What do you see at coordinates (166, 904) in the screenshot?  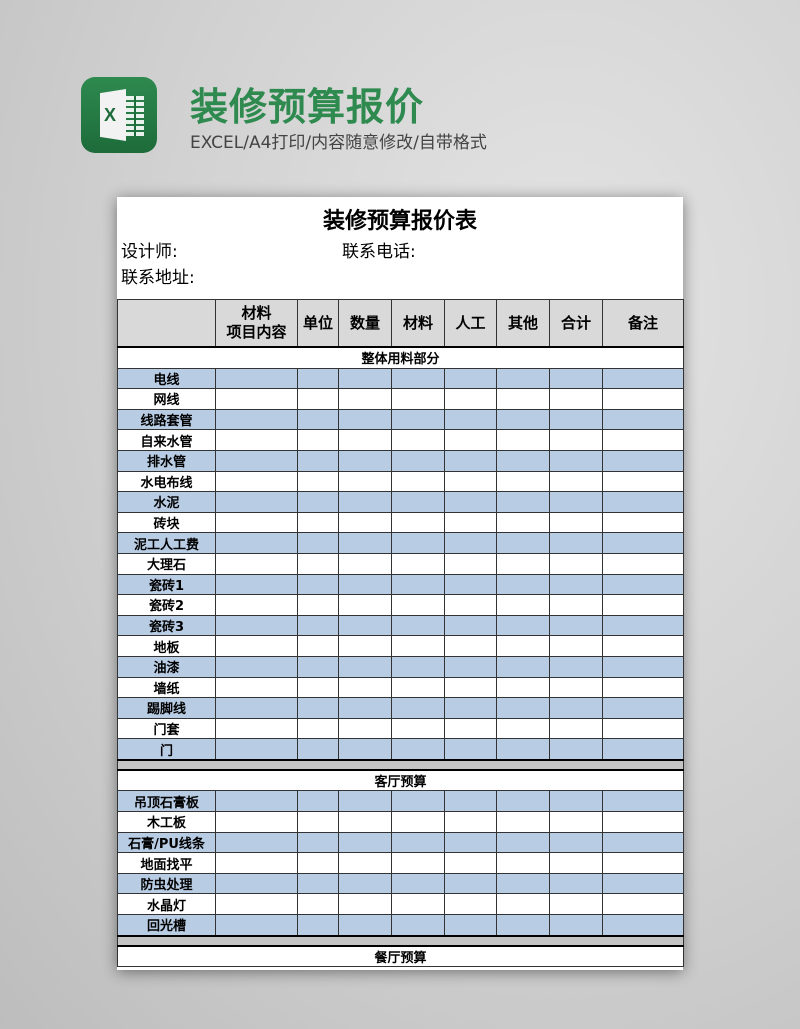 I see `item-name-cell: 水晶灯` at bounding box center [166, 904].